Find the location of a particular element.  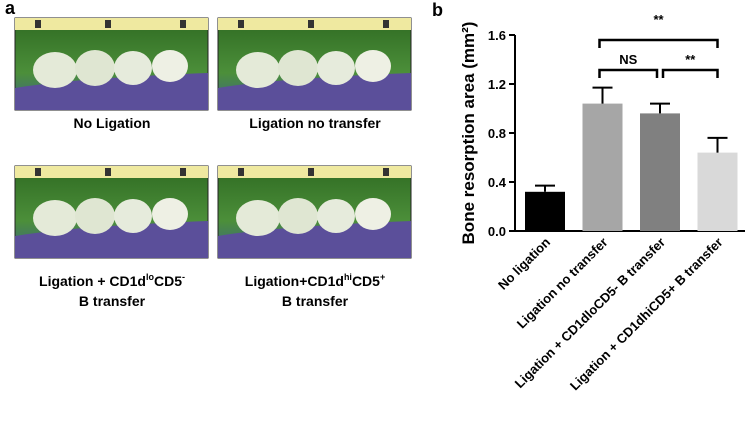

caption: Ligation+CD1dhiCD5+ is located at coordinates (315, 280).